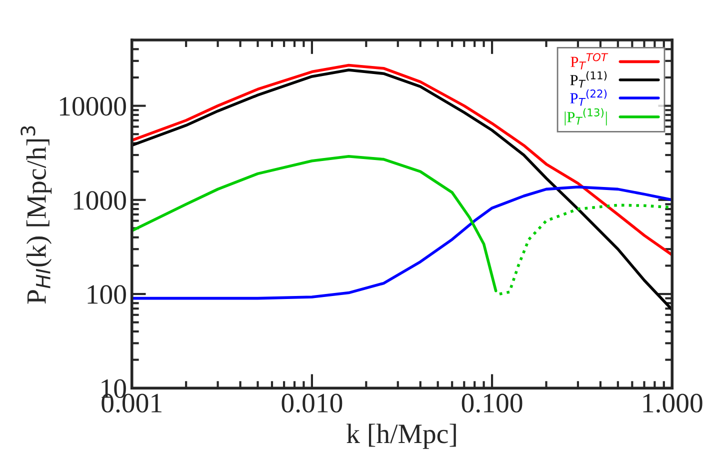  Describe the element at coordinates (107, 294) in the screenshot. I see `y-tick-label: 100` at that location.